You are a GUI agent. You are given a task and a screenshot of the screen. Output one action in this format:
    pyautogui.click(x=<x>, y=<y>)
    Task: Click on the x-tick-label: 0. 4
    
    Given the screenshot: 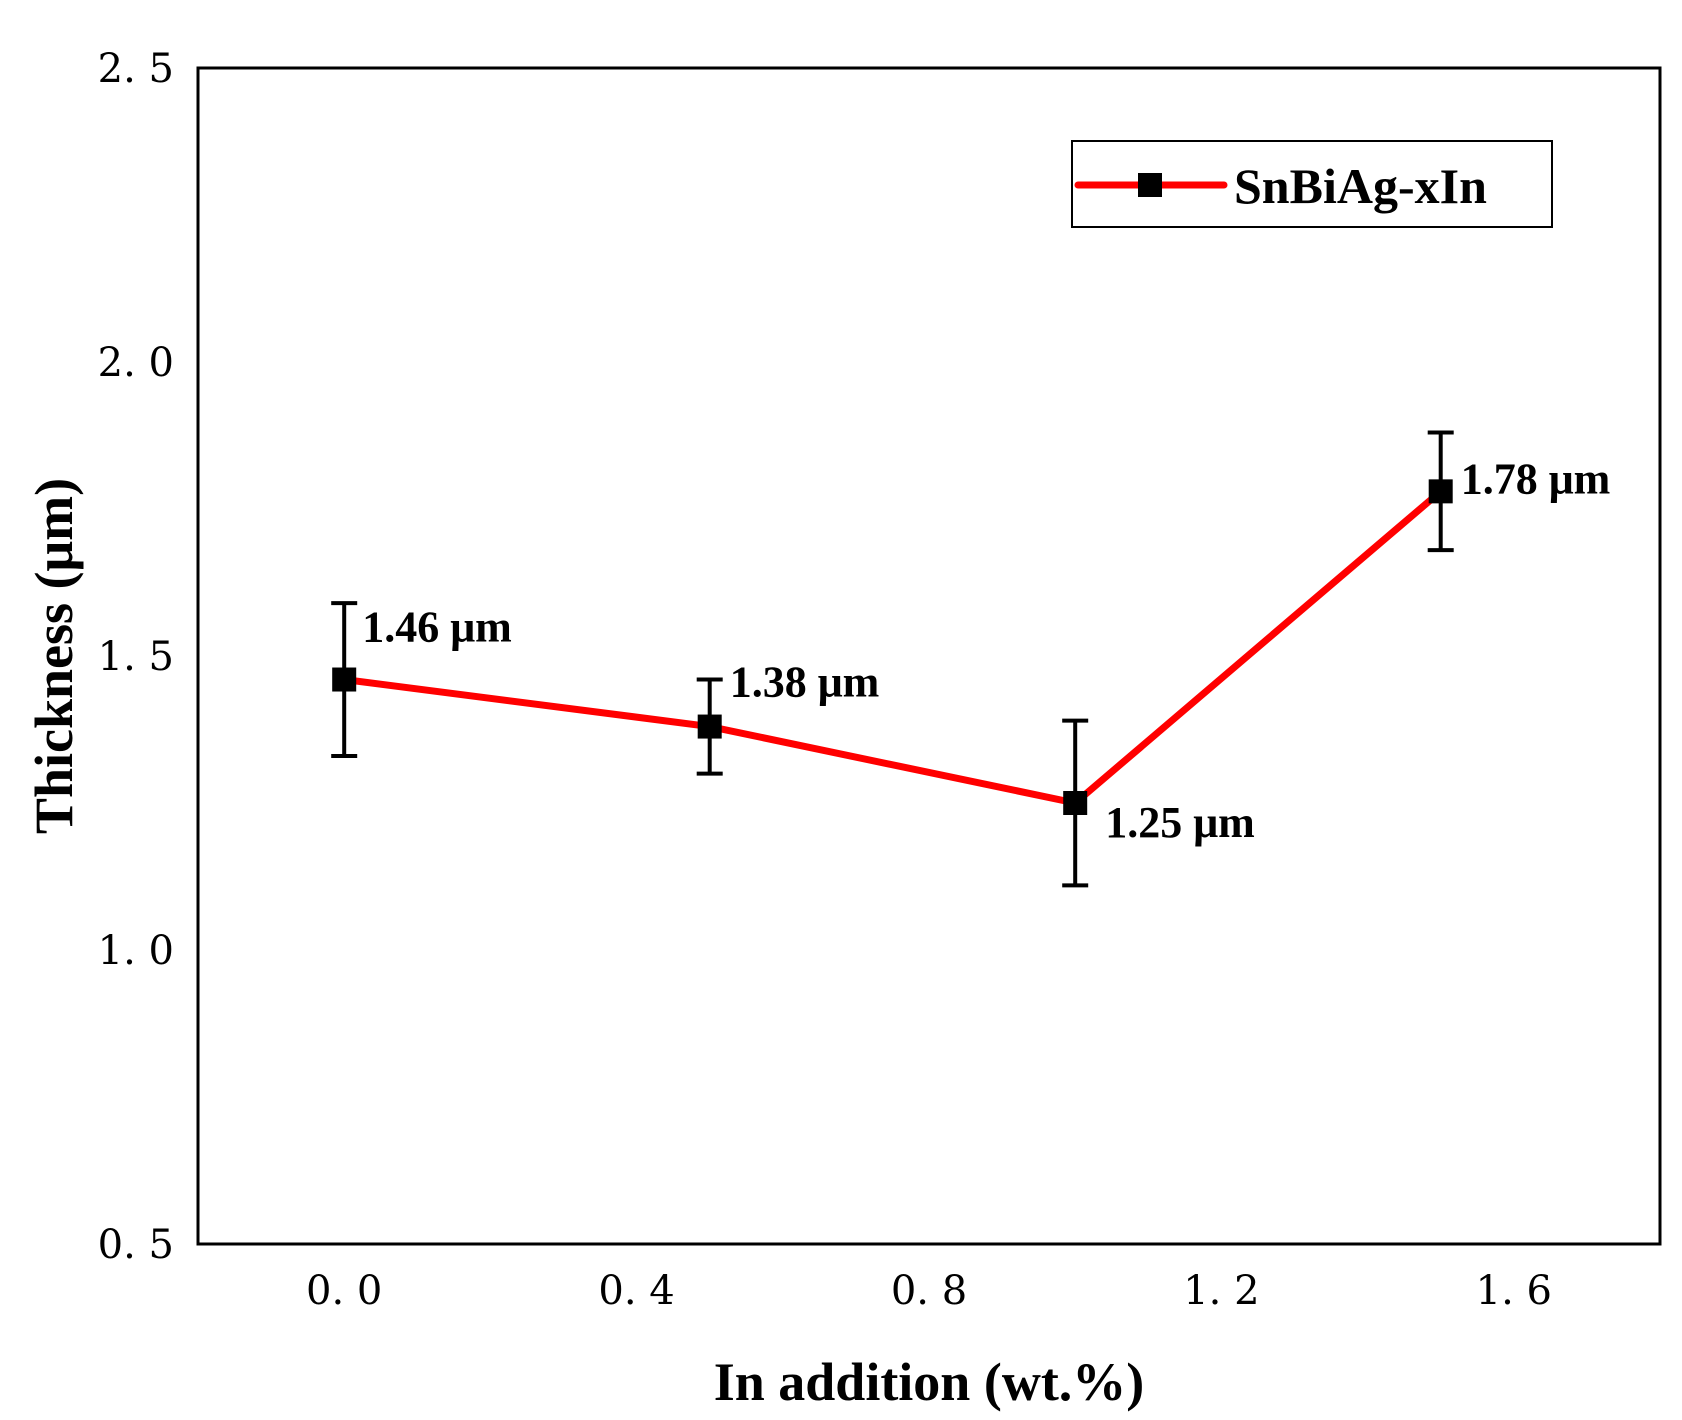 What is the action you would take?
    pyautogui.click(x=636, y=1291)
    